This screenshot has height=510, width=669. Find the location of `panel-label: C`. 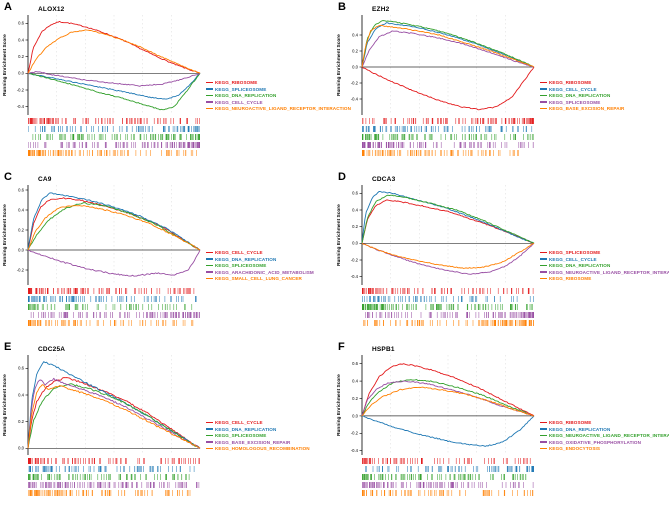

panel-label: C is located at coordinates (8, 177).